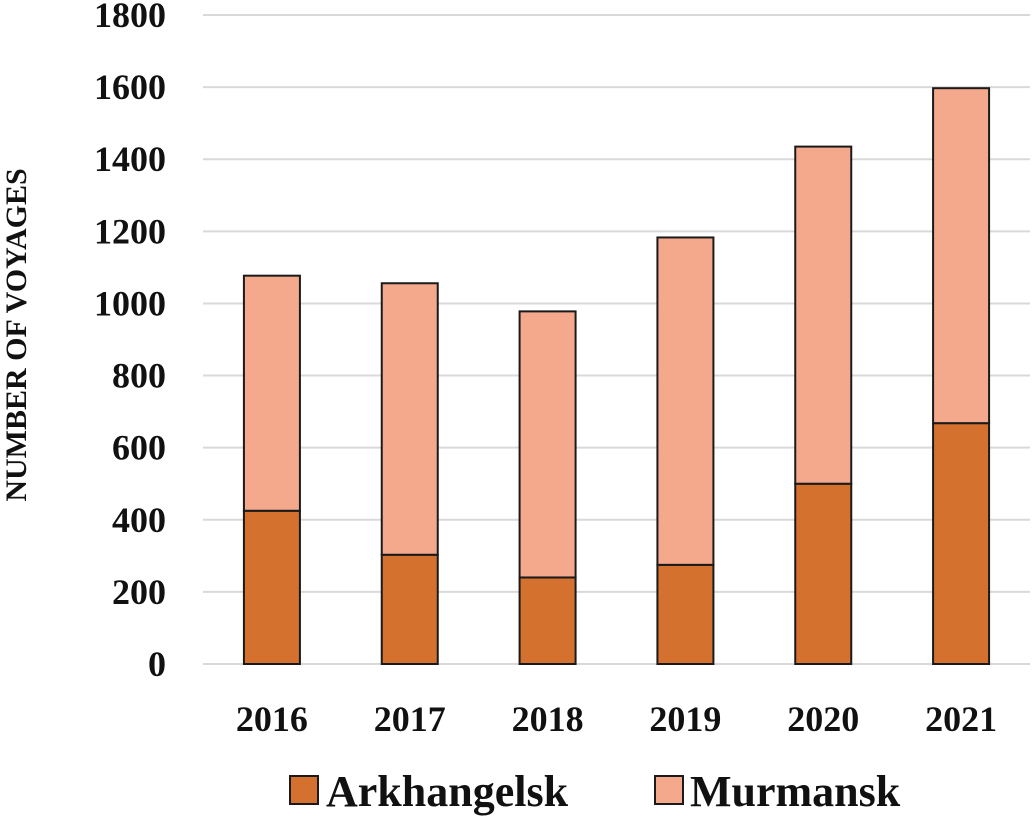 This screenshot has height=820, width=1033. I want to click on x-tick-label: 2016, so click(272, 719).